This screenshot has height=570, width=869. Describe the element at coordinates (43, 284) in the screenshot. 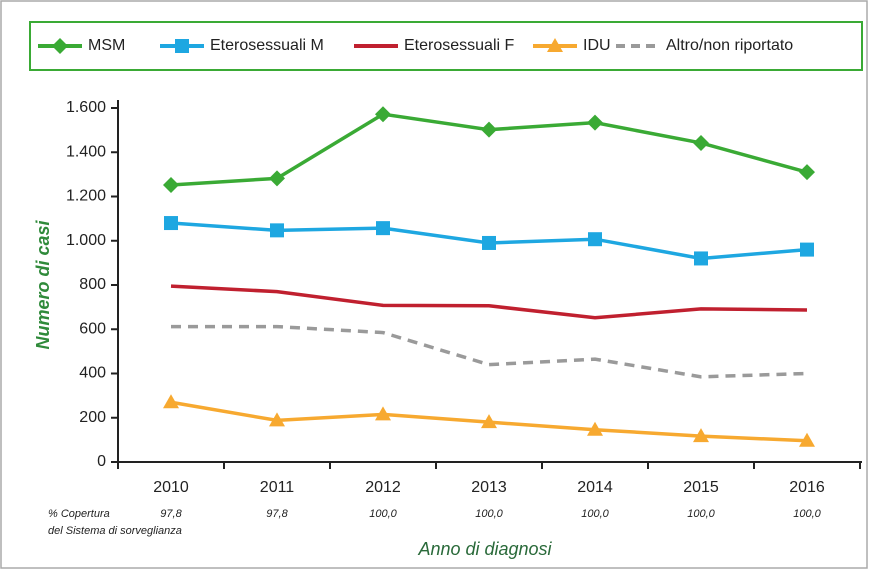

I see `y-axis-label: Numero di casi` at that location.